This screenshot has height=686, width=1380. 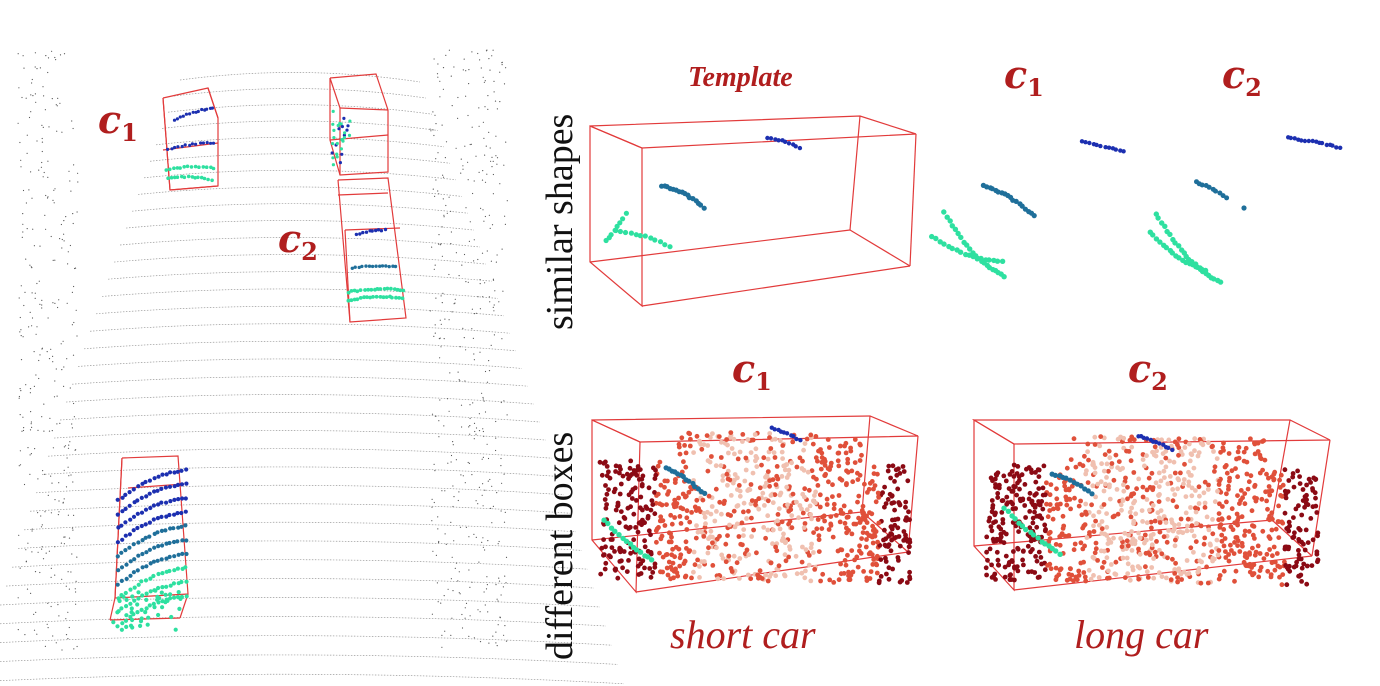 I want to click on scene-box-near-car, so click(x=149, y=543).